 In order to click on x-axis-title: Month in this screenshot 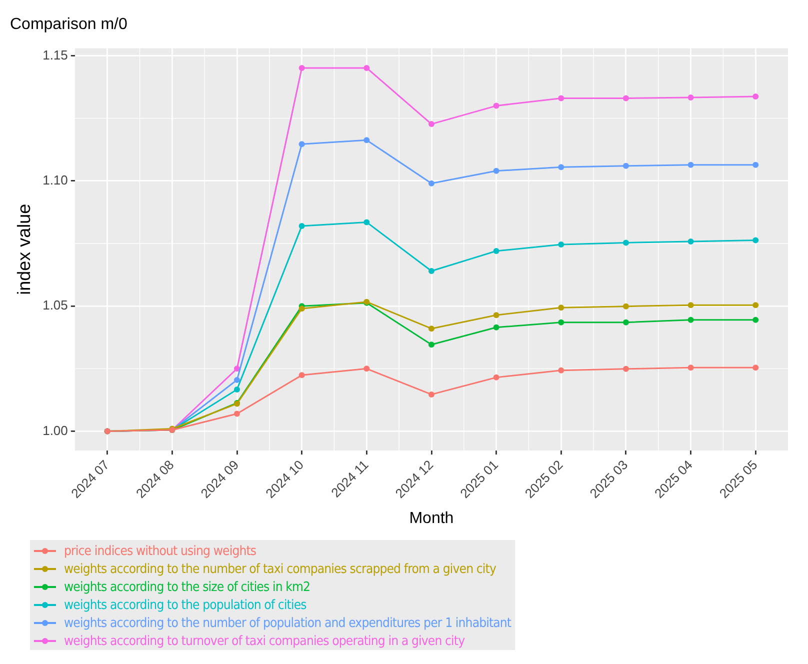, I will do `click(431, 518)`.